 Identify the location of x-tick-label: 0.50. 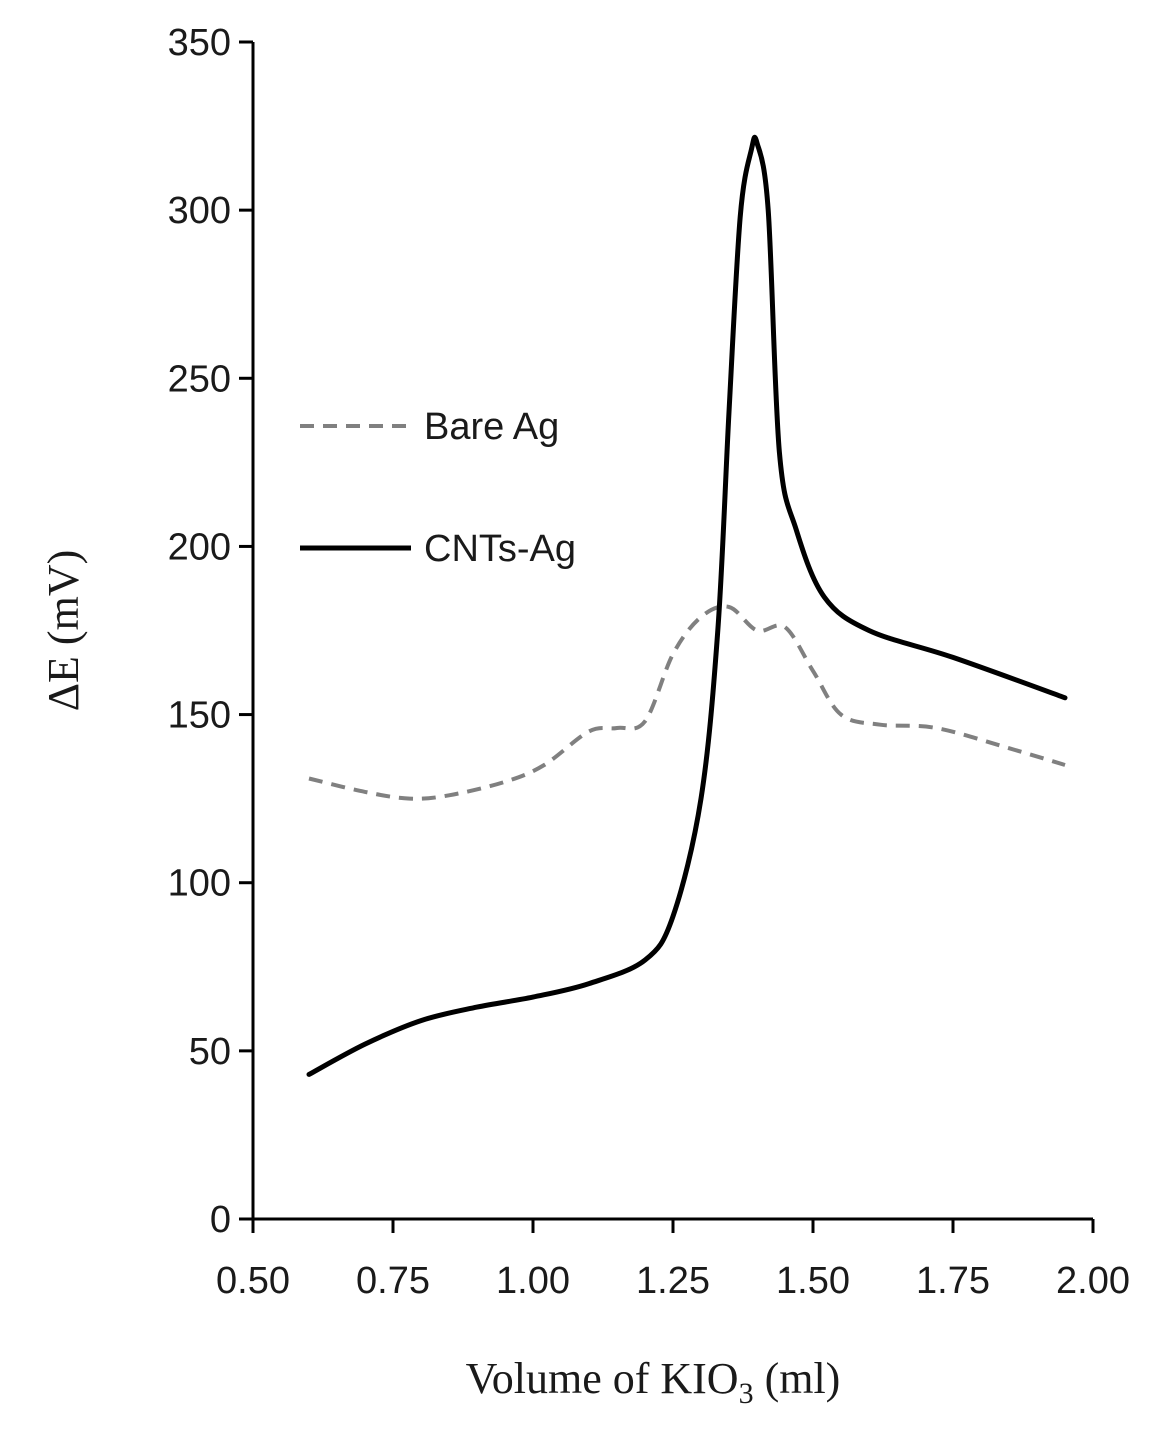
(253, 1281).